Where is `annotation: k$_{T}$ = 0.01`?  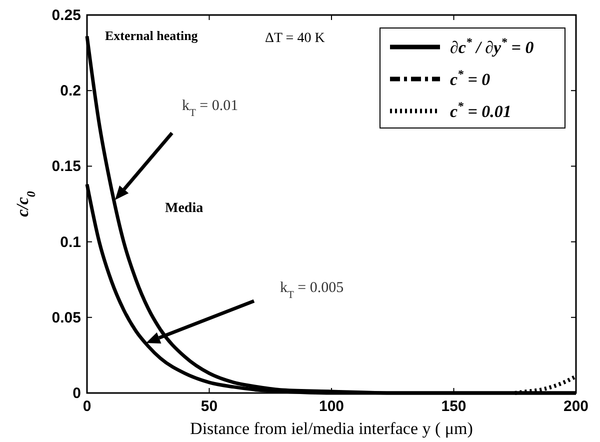 annotation: k$_{T}$ = 0.01 is located at coordinates (210, 108).